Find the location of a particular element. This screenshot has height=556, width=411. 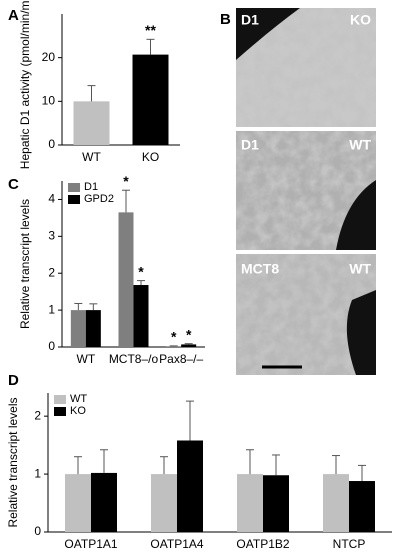

panel-label: C is located at coordinates (13, 184).